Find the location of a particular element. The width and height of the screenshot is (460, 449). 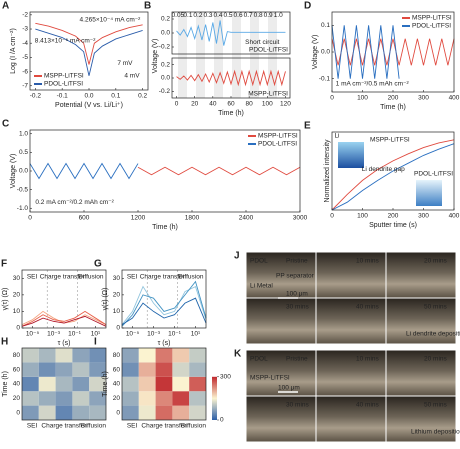

annotation: 0.2 is located at coordinates (197, 15).